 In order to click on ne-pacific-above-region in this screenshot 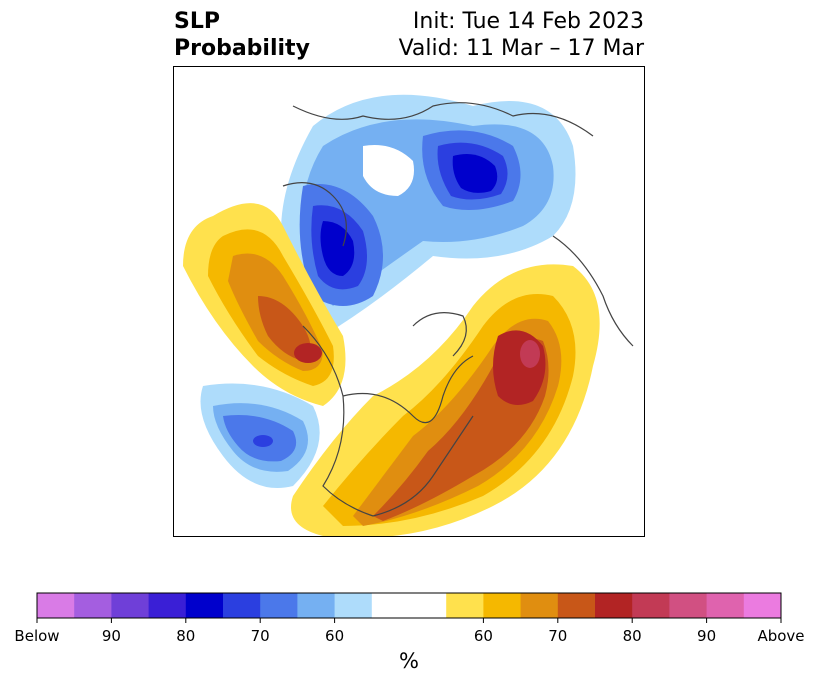, I will do `click(264, 304)`.